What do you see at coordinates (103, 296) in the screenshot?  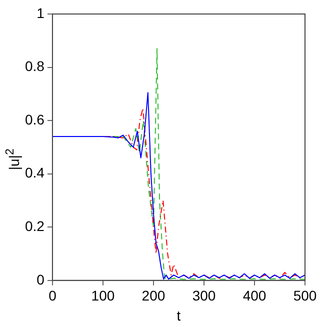 I see `x-tick-label: 100` at bounding box center [103, 296].